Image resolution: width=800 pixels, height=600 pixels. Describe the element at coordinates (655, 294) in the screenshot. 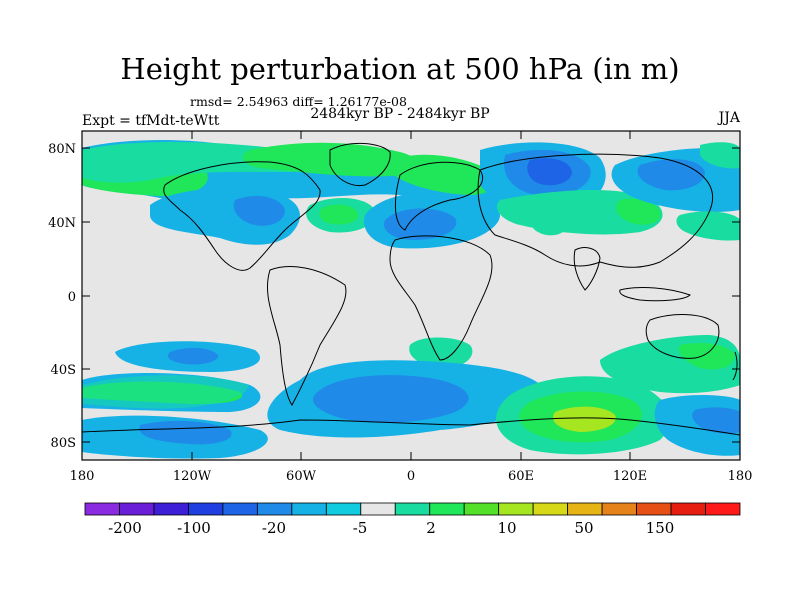

I see `indonesia-outline` at that location.